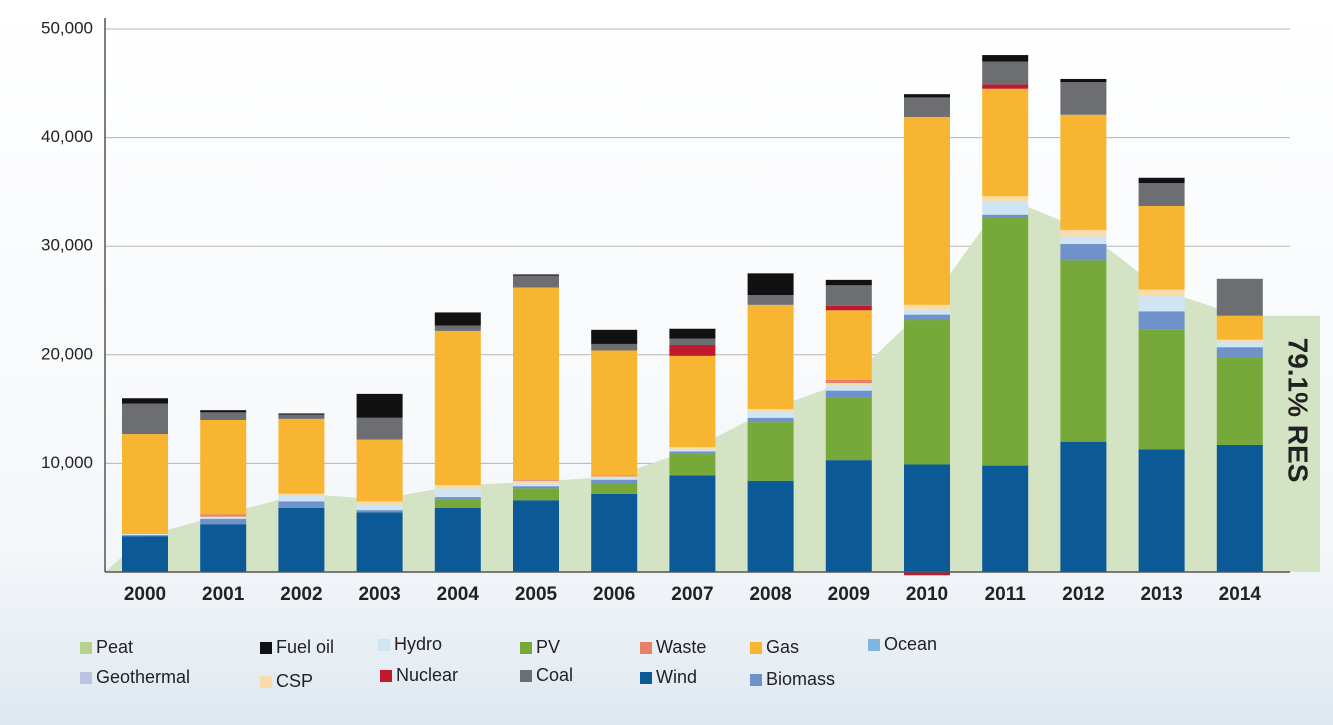  What do you see at coordinates (67, 136) in the screenshot?
I see `y-tick-label: 40,000` at bounding box center [67, 136].